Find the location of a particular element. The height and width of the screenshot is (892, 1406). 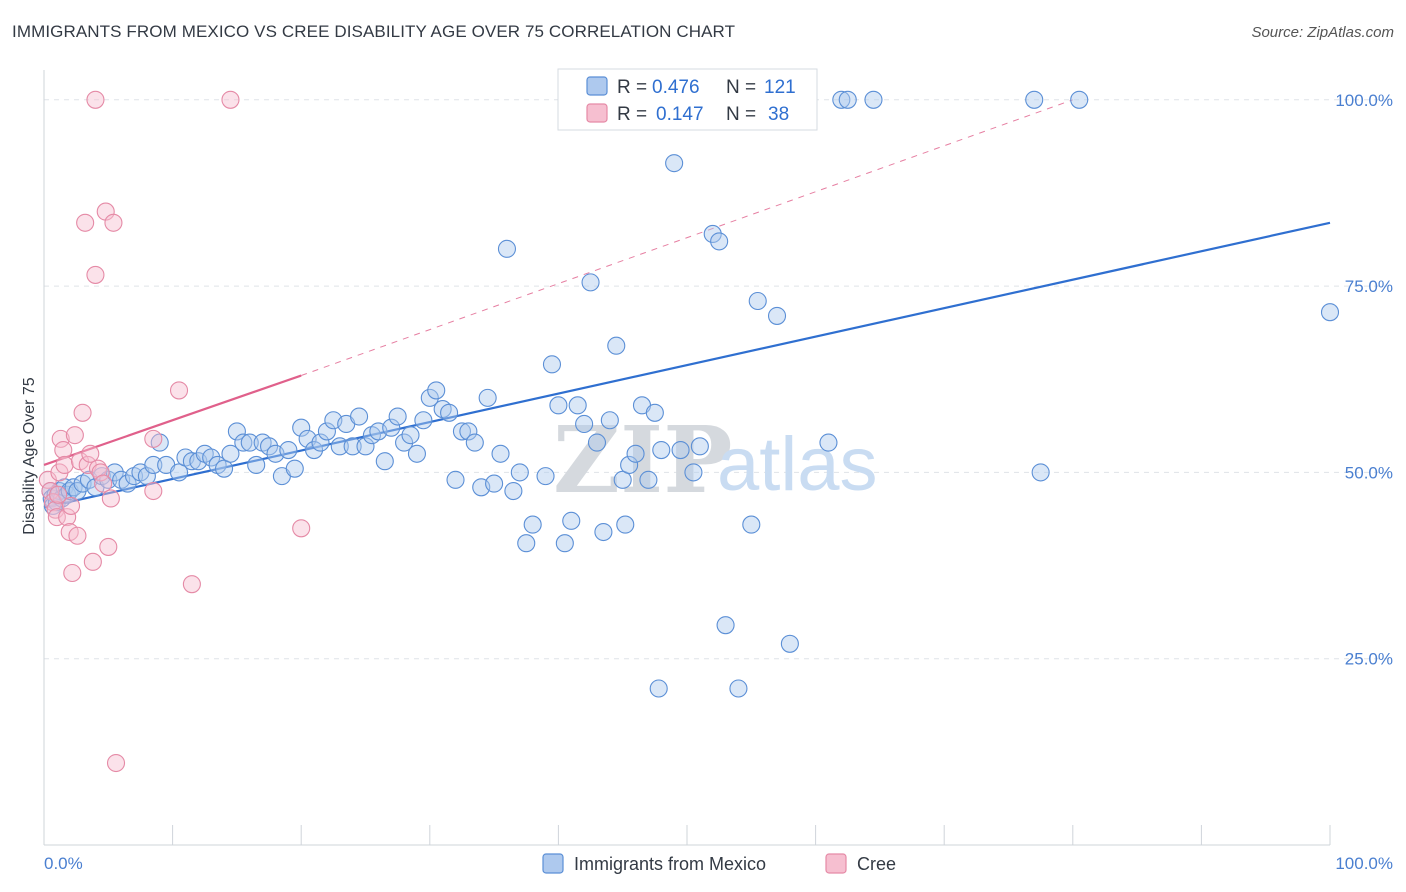

bottom-legend-swatch-mexico is located at coordinates (553, 863).